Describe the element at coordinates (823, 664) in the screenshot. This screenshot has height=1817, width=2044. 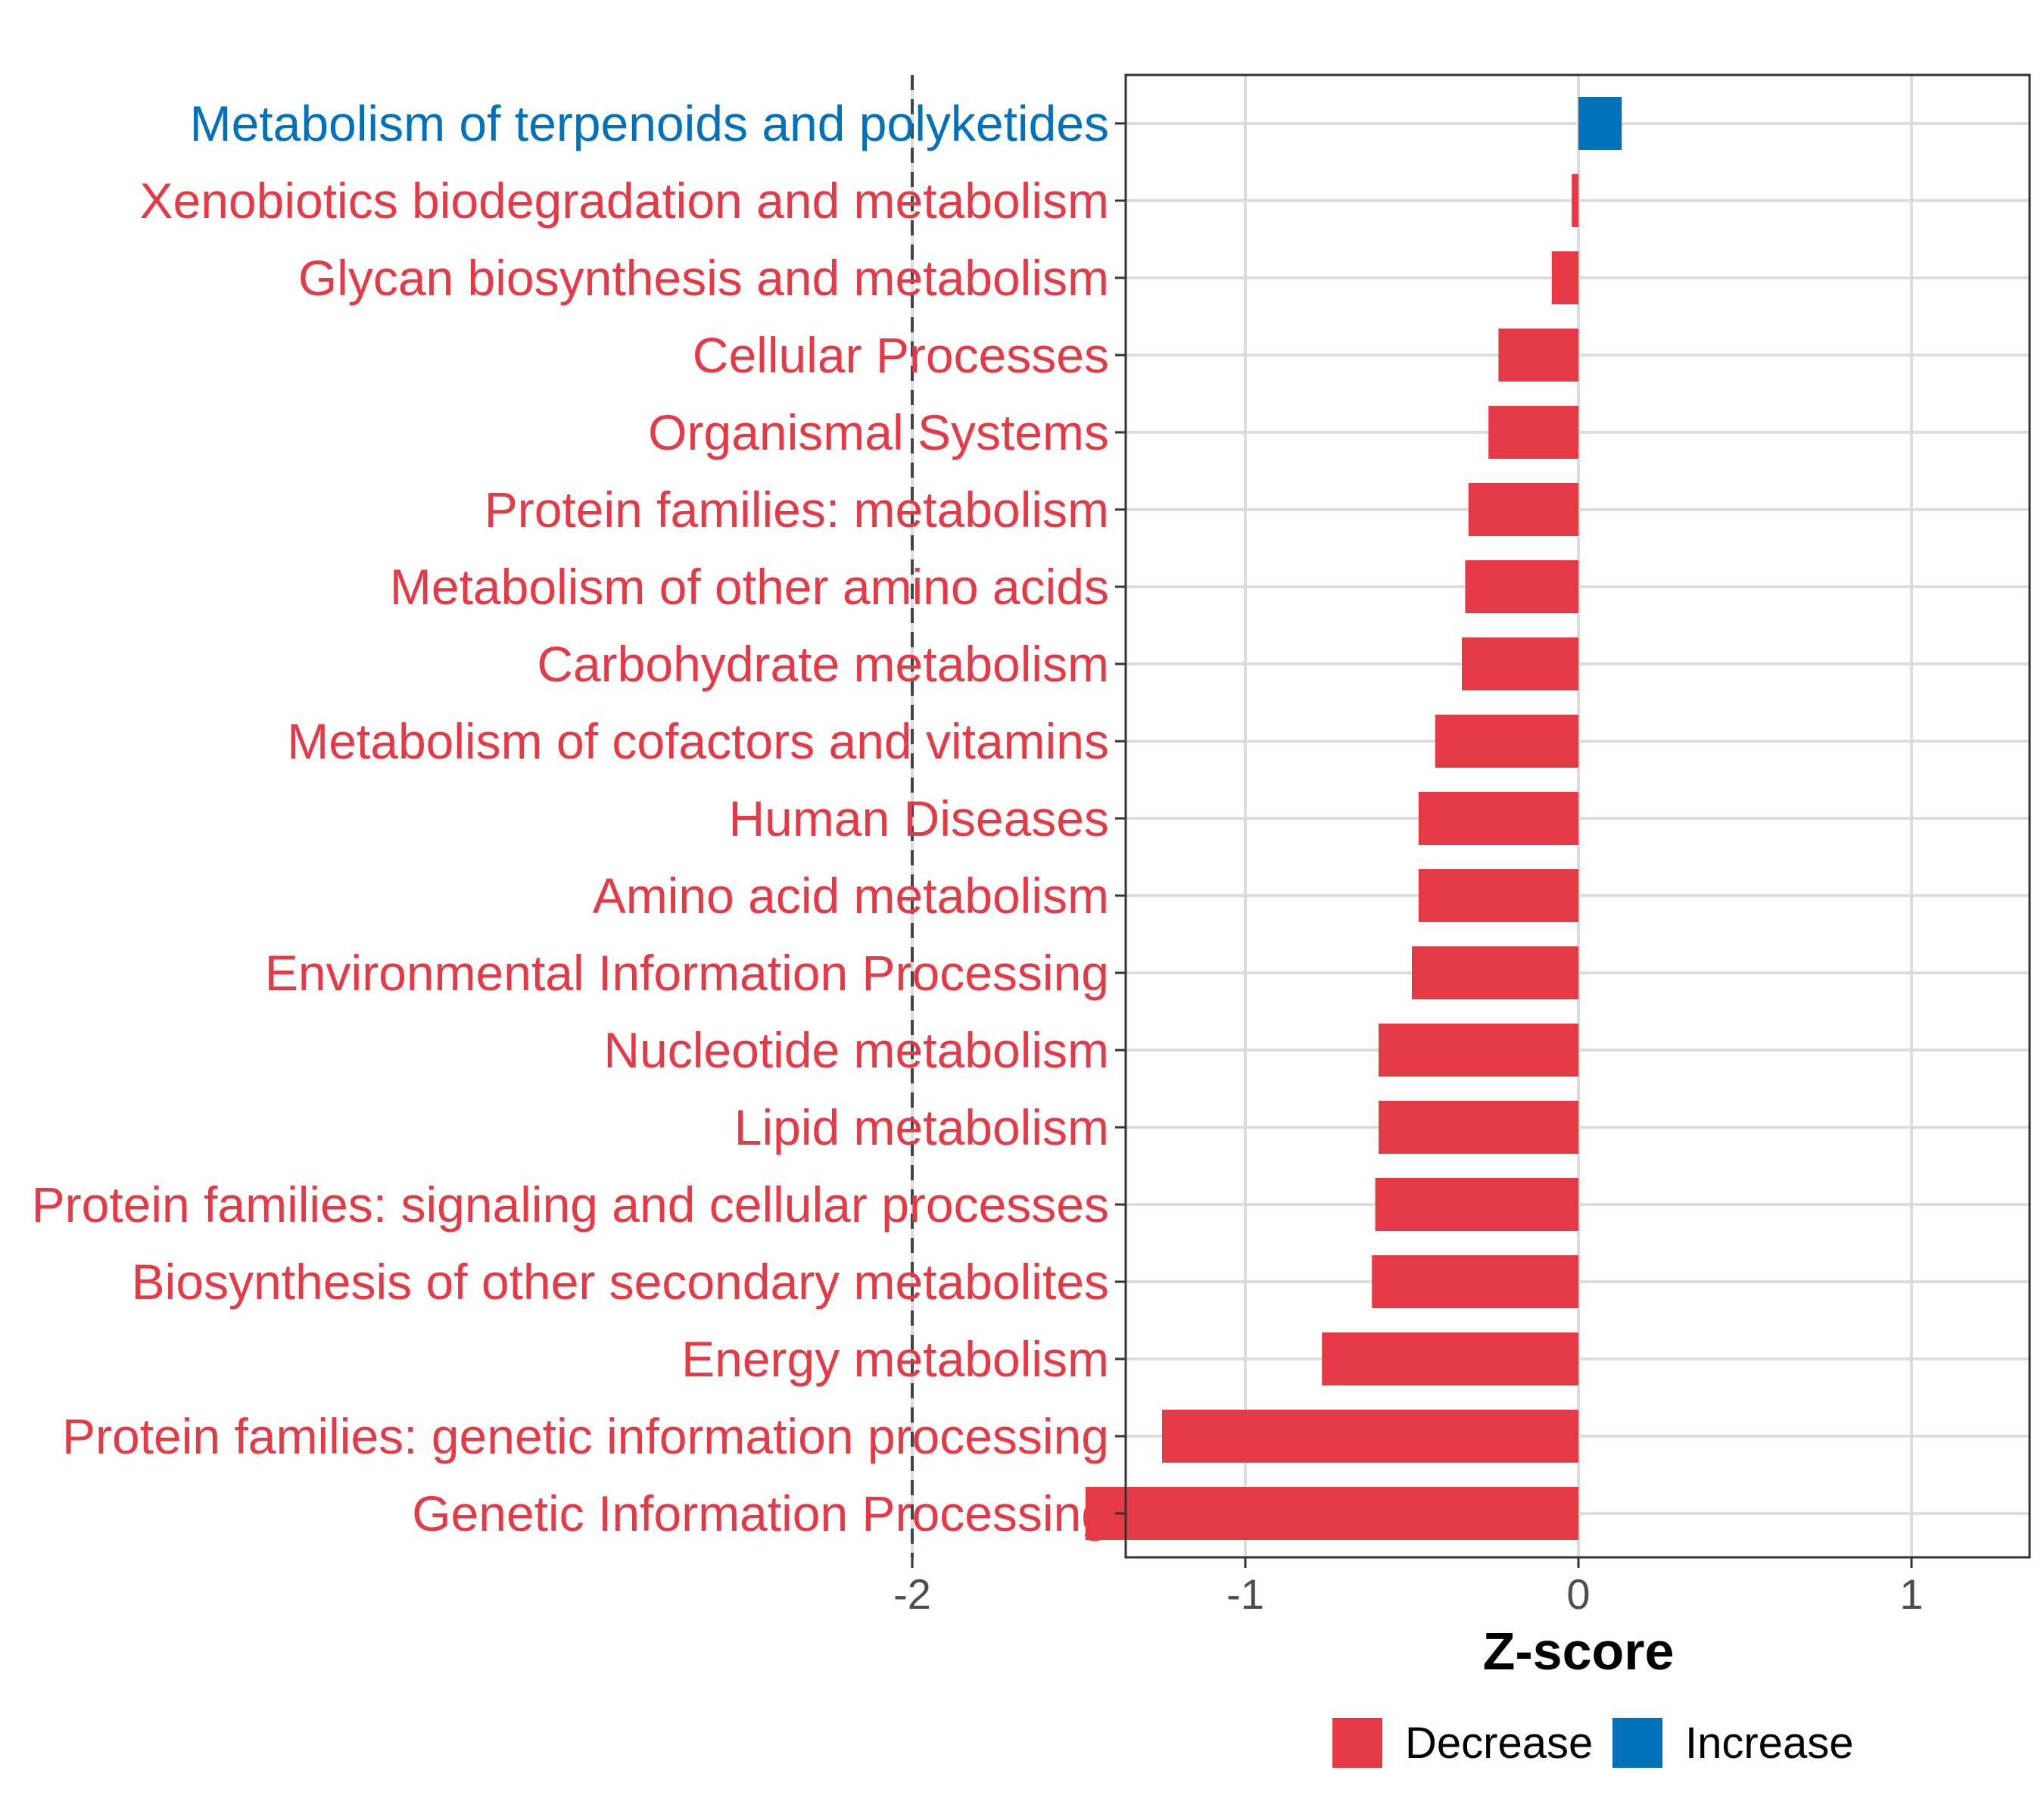
I see `category-label: Carbohydrate metabolism` at that location.